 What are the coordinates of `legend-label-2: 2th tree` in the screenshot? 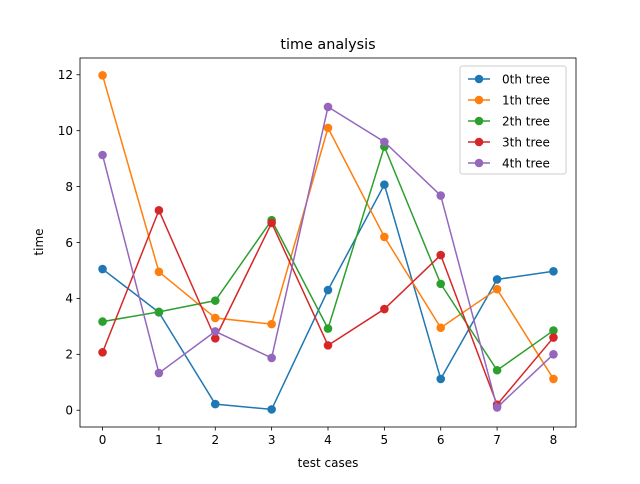 It's located at (526, 121).